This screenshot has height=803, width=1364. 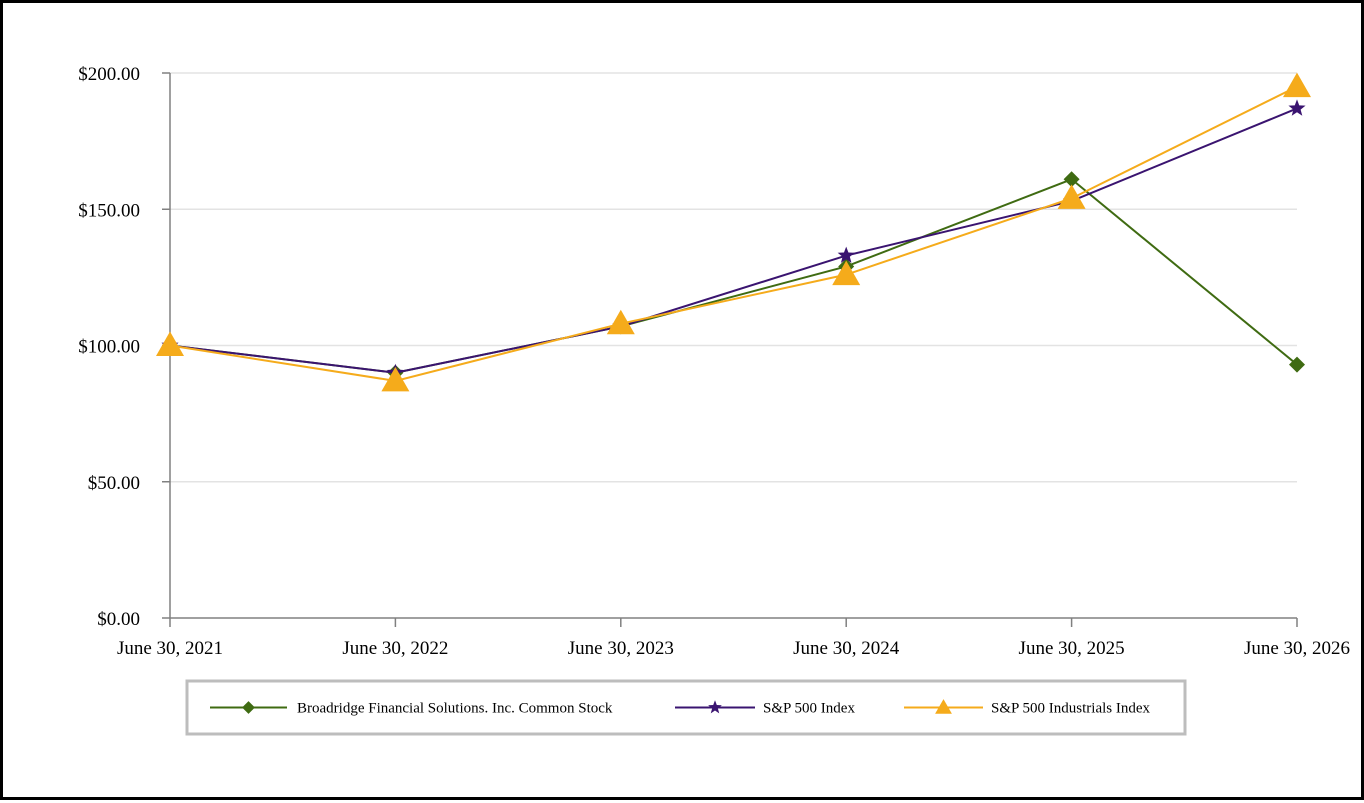 I want to click on legend-marker-triangle, so click(x=943, y=706).